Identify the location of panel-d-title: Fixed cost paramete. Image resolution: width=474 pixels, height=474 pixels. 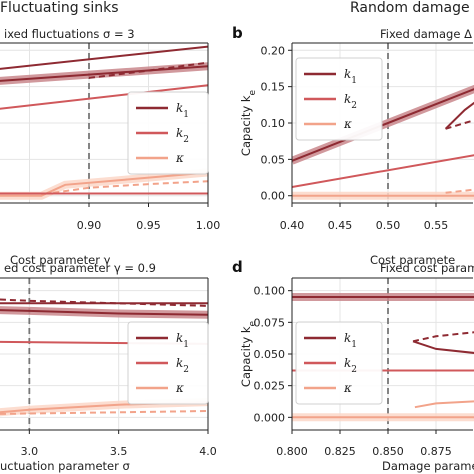
(427, 268).